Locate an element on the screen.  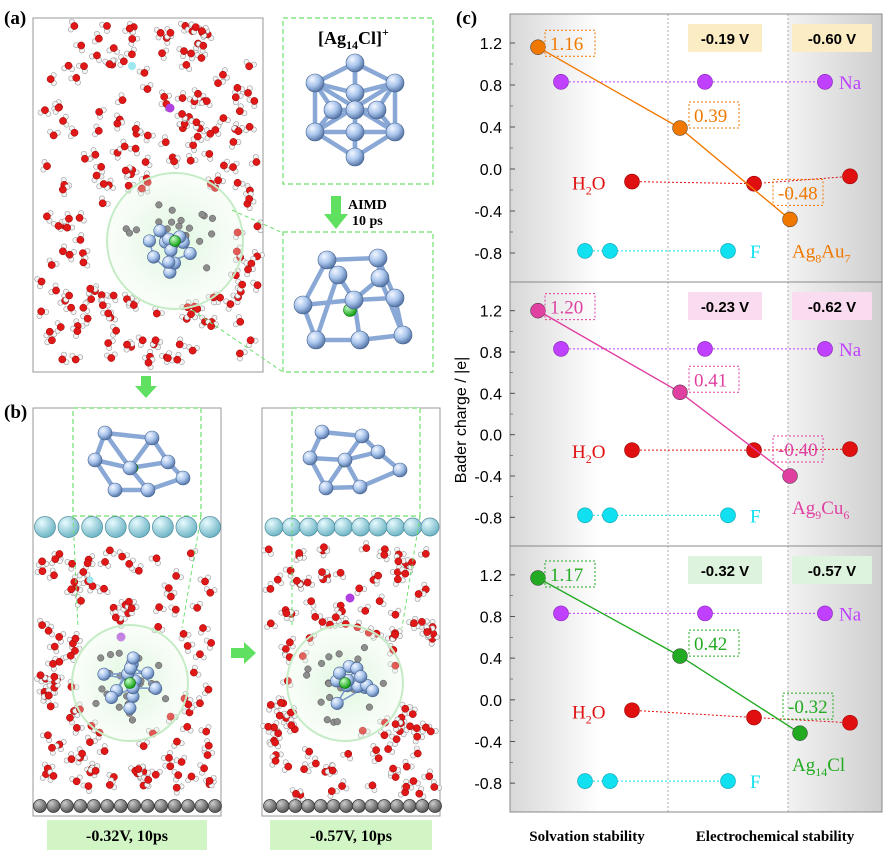
y-tick-label: 0.4 is located at coordinates (491, 128).